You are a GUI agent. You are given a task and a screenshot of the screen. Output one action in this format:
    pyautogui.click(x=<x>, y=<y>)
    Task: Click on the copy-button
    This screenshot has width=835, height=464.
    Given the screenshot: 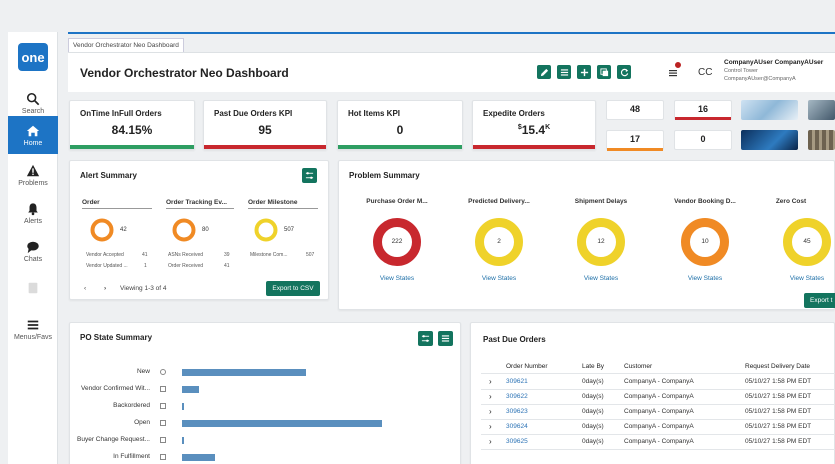 What is the action you would take?
    pyautogui.click(x=604, y=72)
    